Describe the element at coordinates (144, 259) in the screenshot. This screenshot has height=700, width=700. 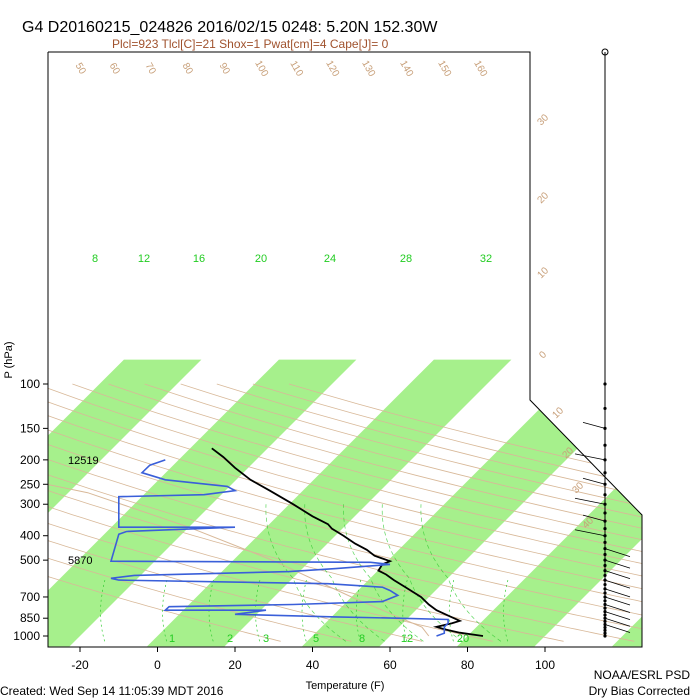
I see `mixing-ratio-label: 12` at that location.